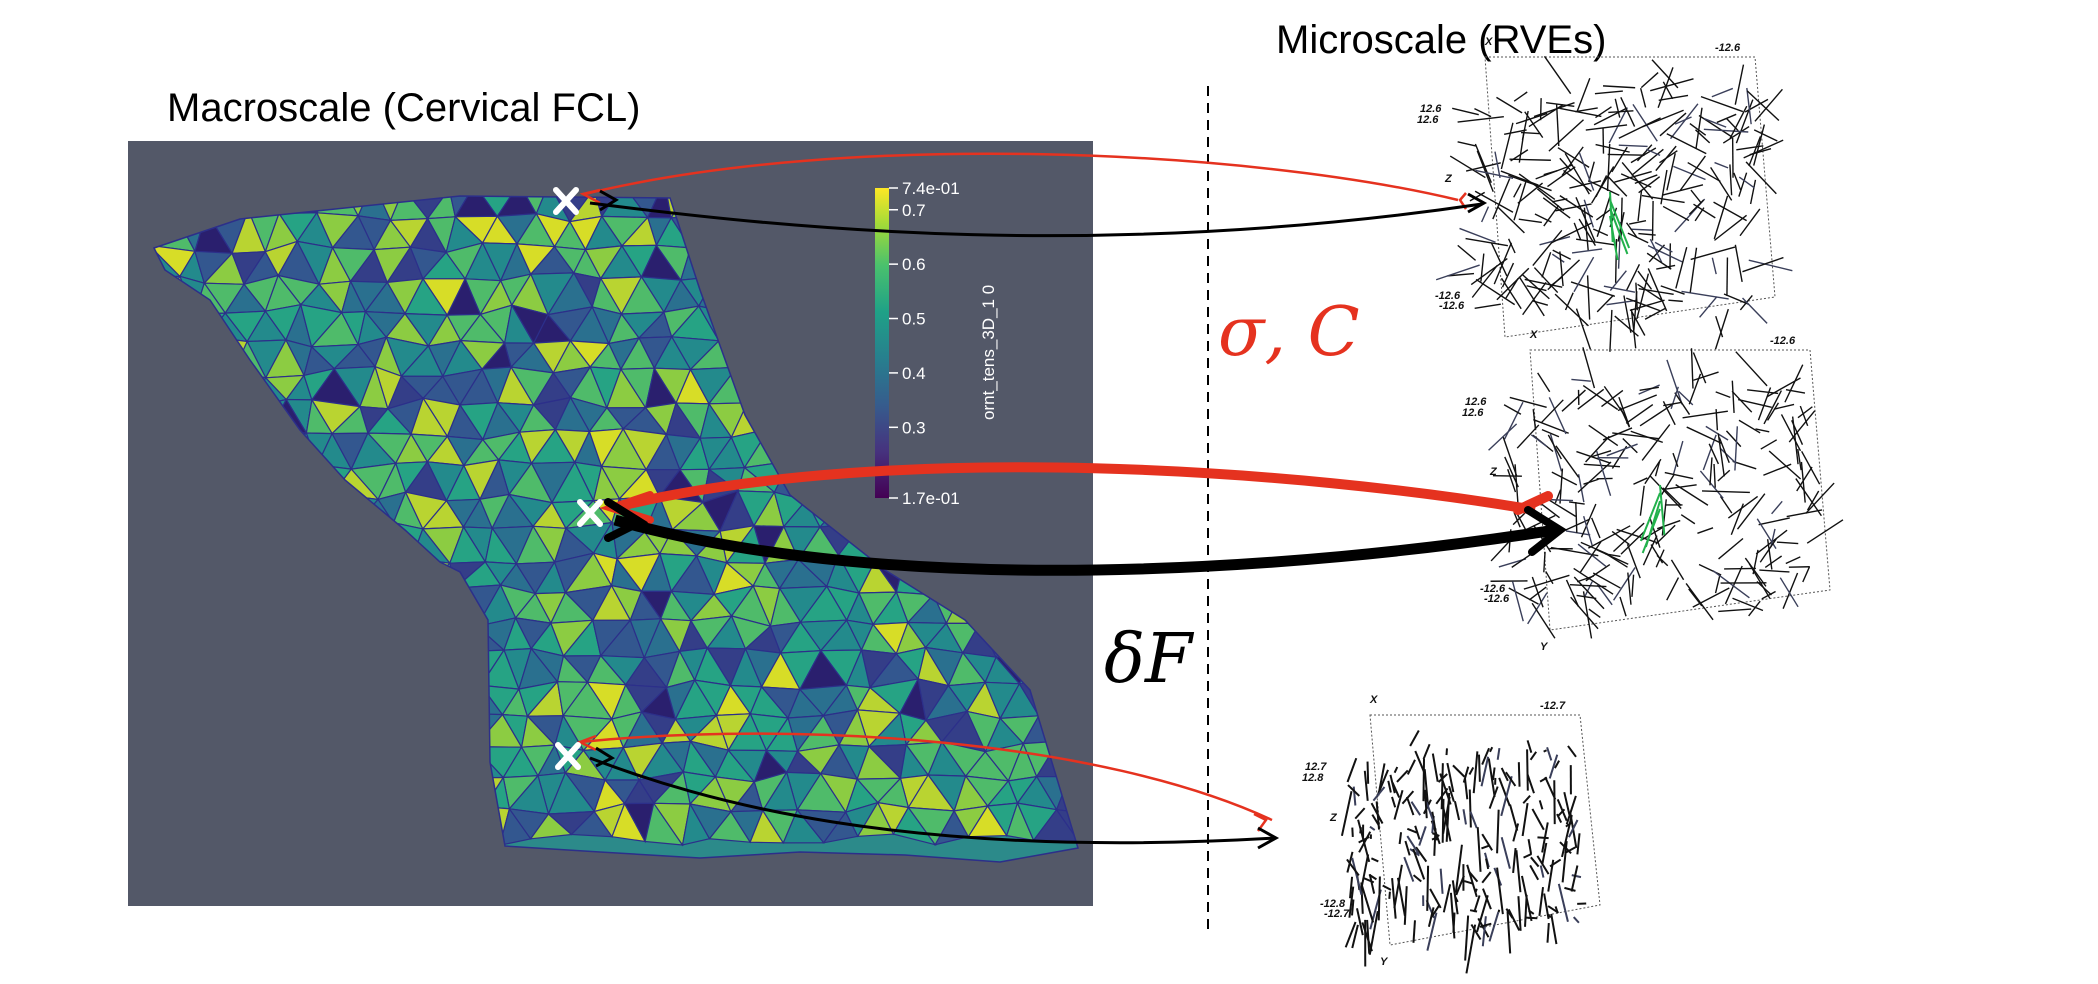  What do you see at coordinates (605, 757) in the screenshot?
I see `deformation-arrowhead-start-bottom` at bounding box center [605, 757].